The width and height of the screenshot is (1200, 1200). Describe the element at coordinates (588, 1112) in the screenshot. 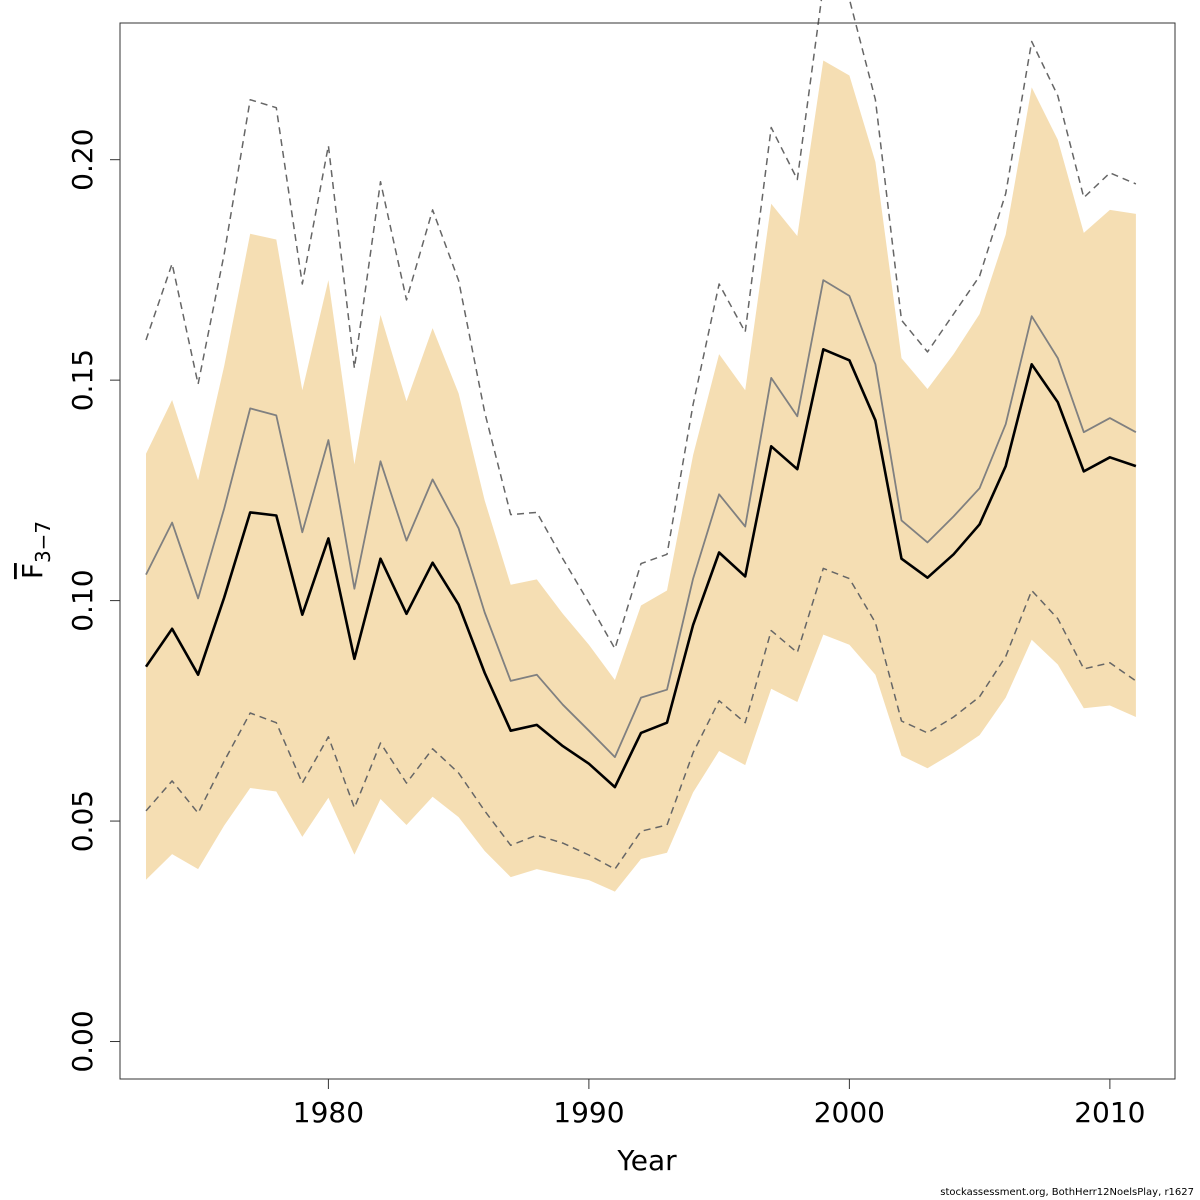

I see `x-tick-label: 1990` at that location.